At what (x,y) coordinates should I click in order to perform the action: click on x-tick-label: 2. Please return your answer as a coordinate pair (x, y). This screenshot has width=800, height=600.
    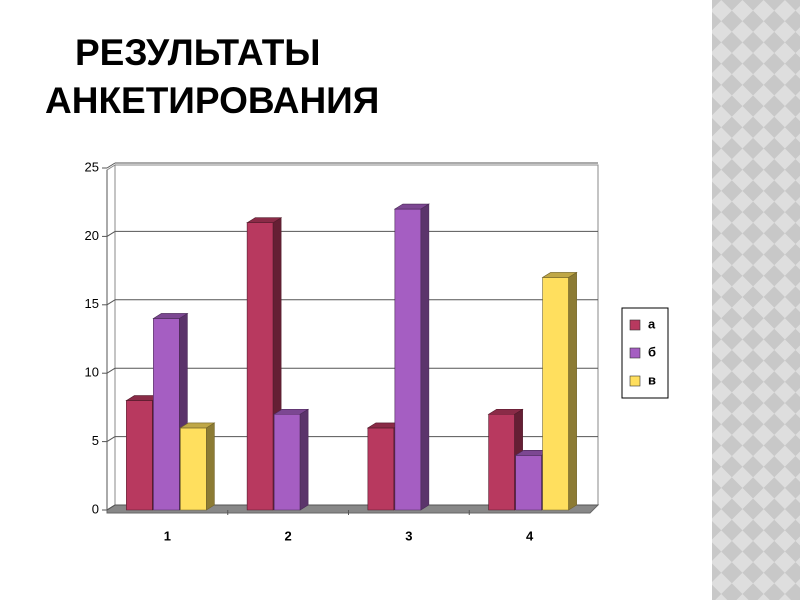
    Looking at the image, I should click on (288, 535).